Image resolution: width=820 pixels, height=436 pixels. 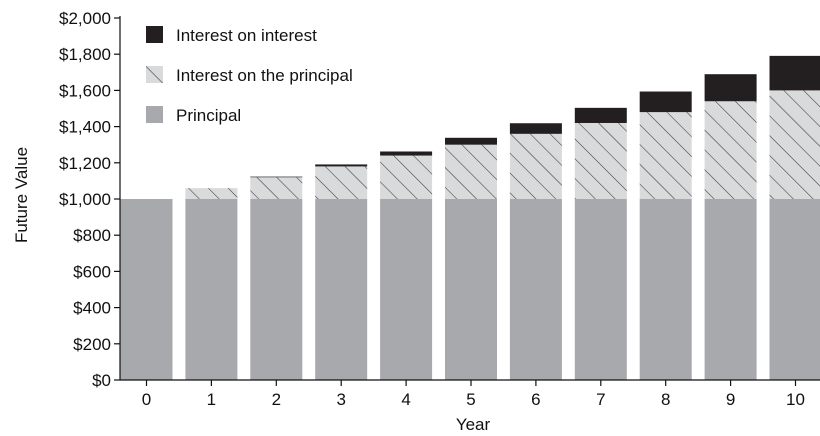 I want to click on x-tick-label: 1, so click(x=211, y=399).